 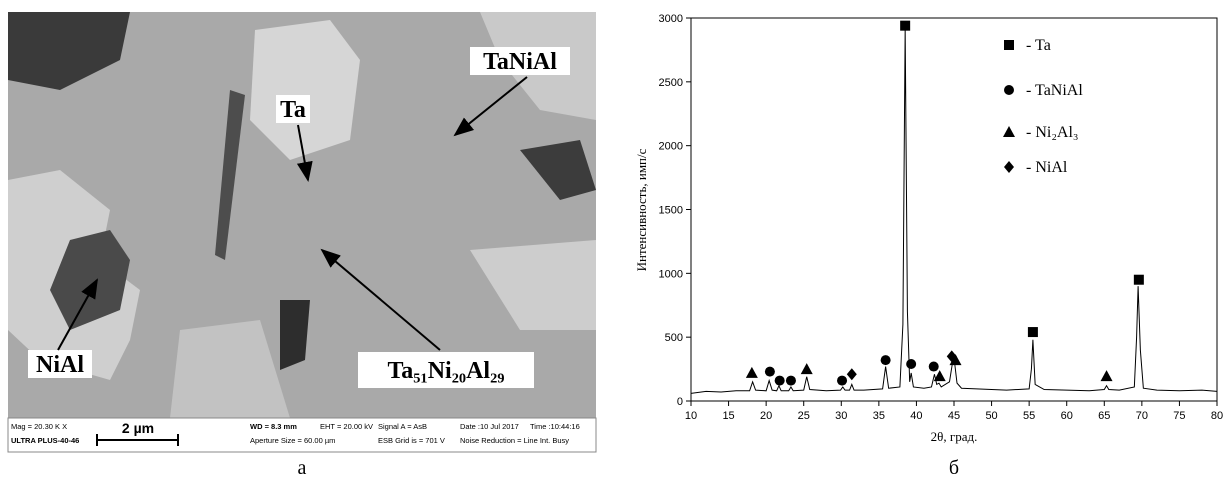 I want to click on info: Mag = 20.30 K X, so click(x=39, y=426).